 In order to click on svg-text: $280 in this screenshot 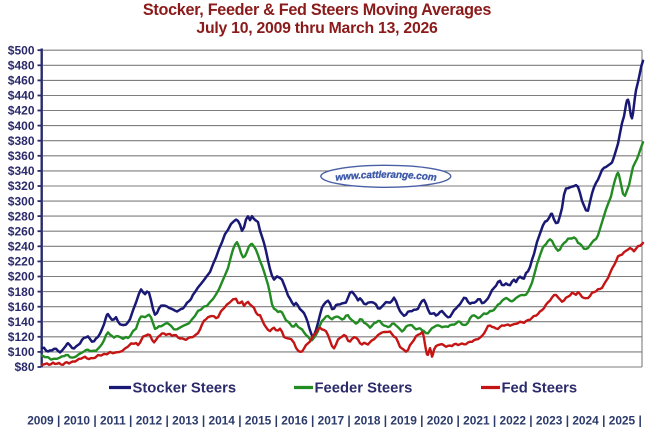, I will do `click(21, 216)`.